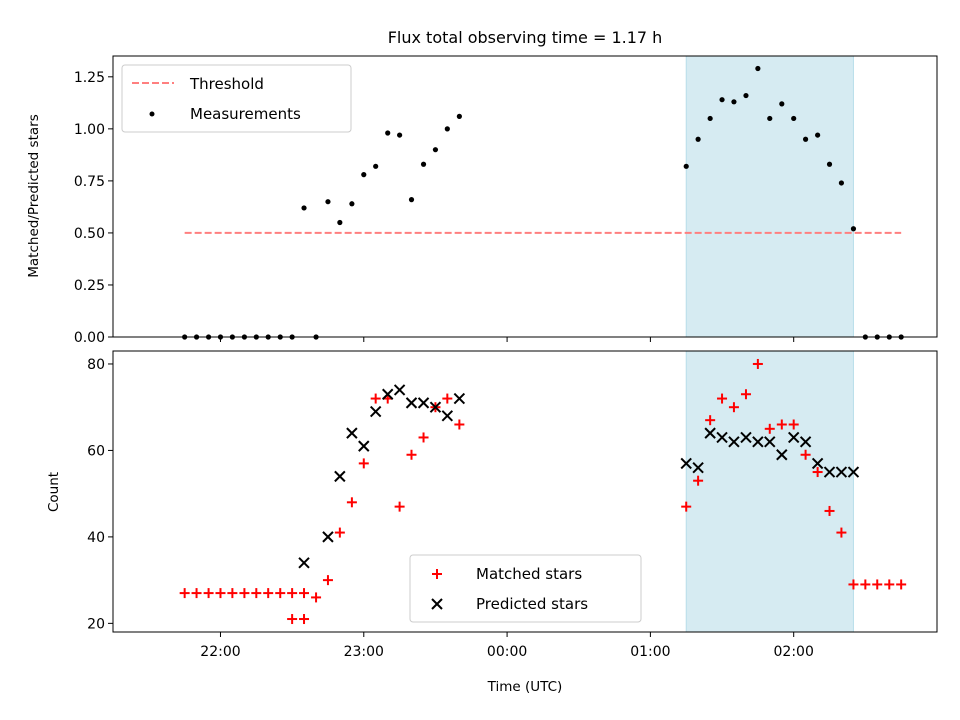 This screenshot has width=960, height=720. What do you see at coordinates (794, 652) in the screenshot?
I see `bot-xtick-label: 02:00` at bounding box center [794, 652].